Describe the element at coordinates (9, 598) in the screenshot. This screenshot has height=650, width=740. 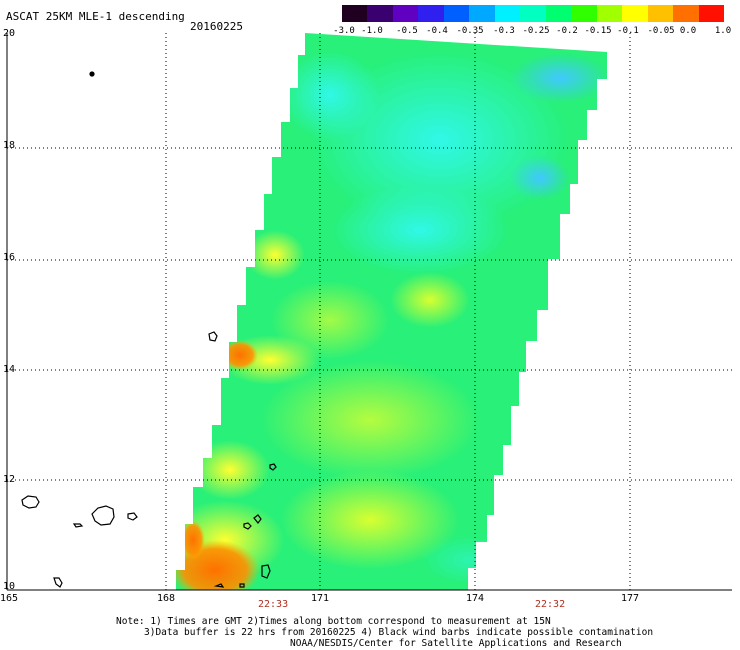
I see `lon-label-165: 165` at that location.